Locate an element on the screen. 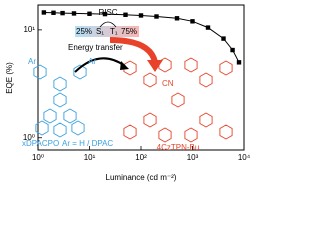  x-tick-label: 10⁴ is located at coordinates (244, 157).